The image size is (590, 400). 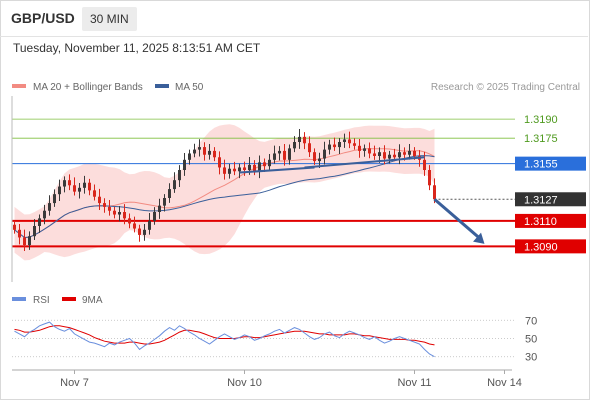 What do you see at coordinates (505, 87) in the screenshot?
I see `credit-label: Research © 2025 Trading Central` at bounding box center [505, 87].